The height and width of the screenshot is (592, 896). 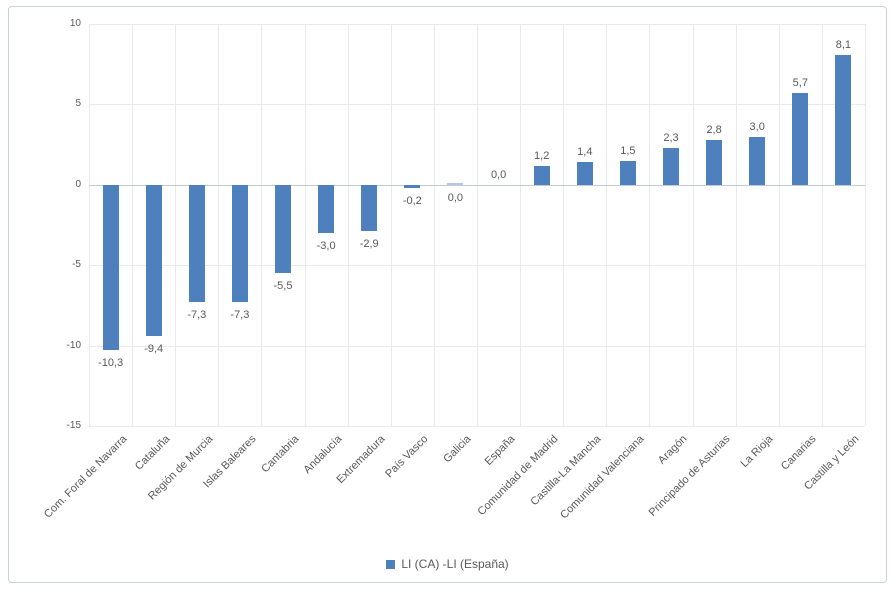 I want to click on bar-value-label: 2,3, so click(x=671, y=137).